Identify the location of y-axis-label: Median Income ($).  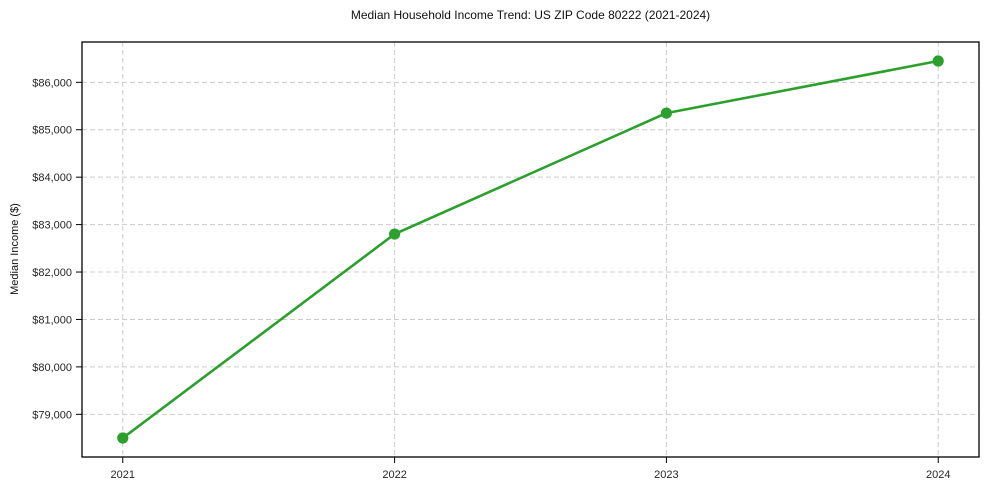
(15, 249).